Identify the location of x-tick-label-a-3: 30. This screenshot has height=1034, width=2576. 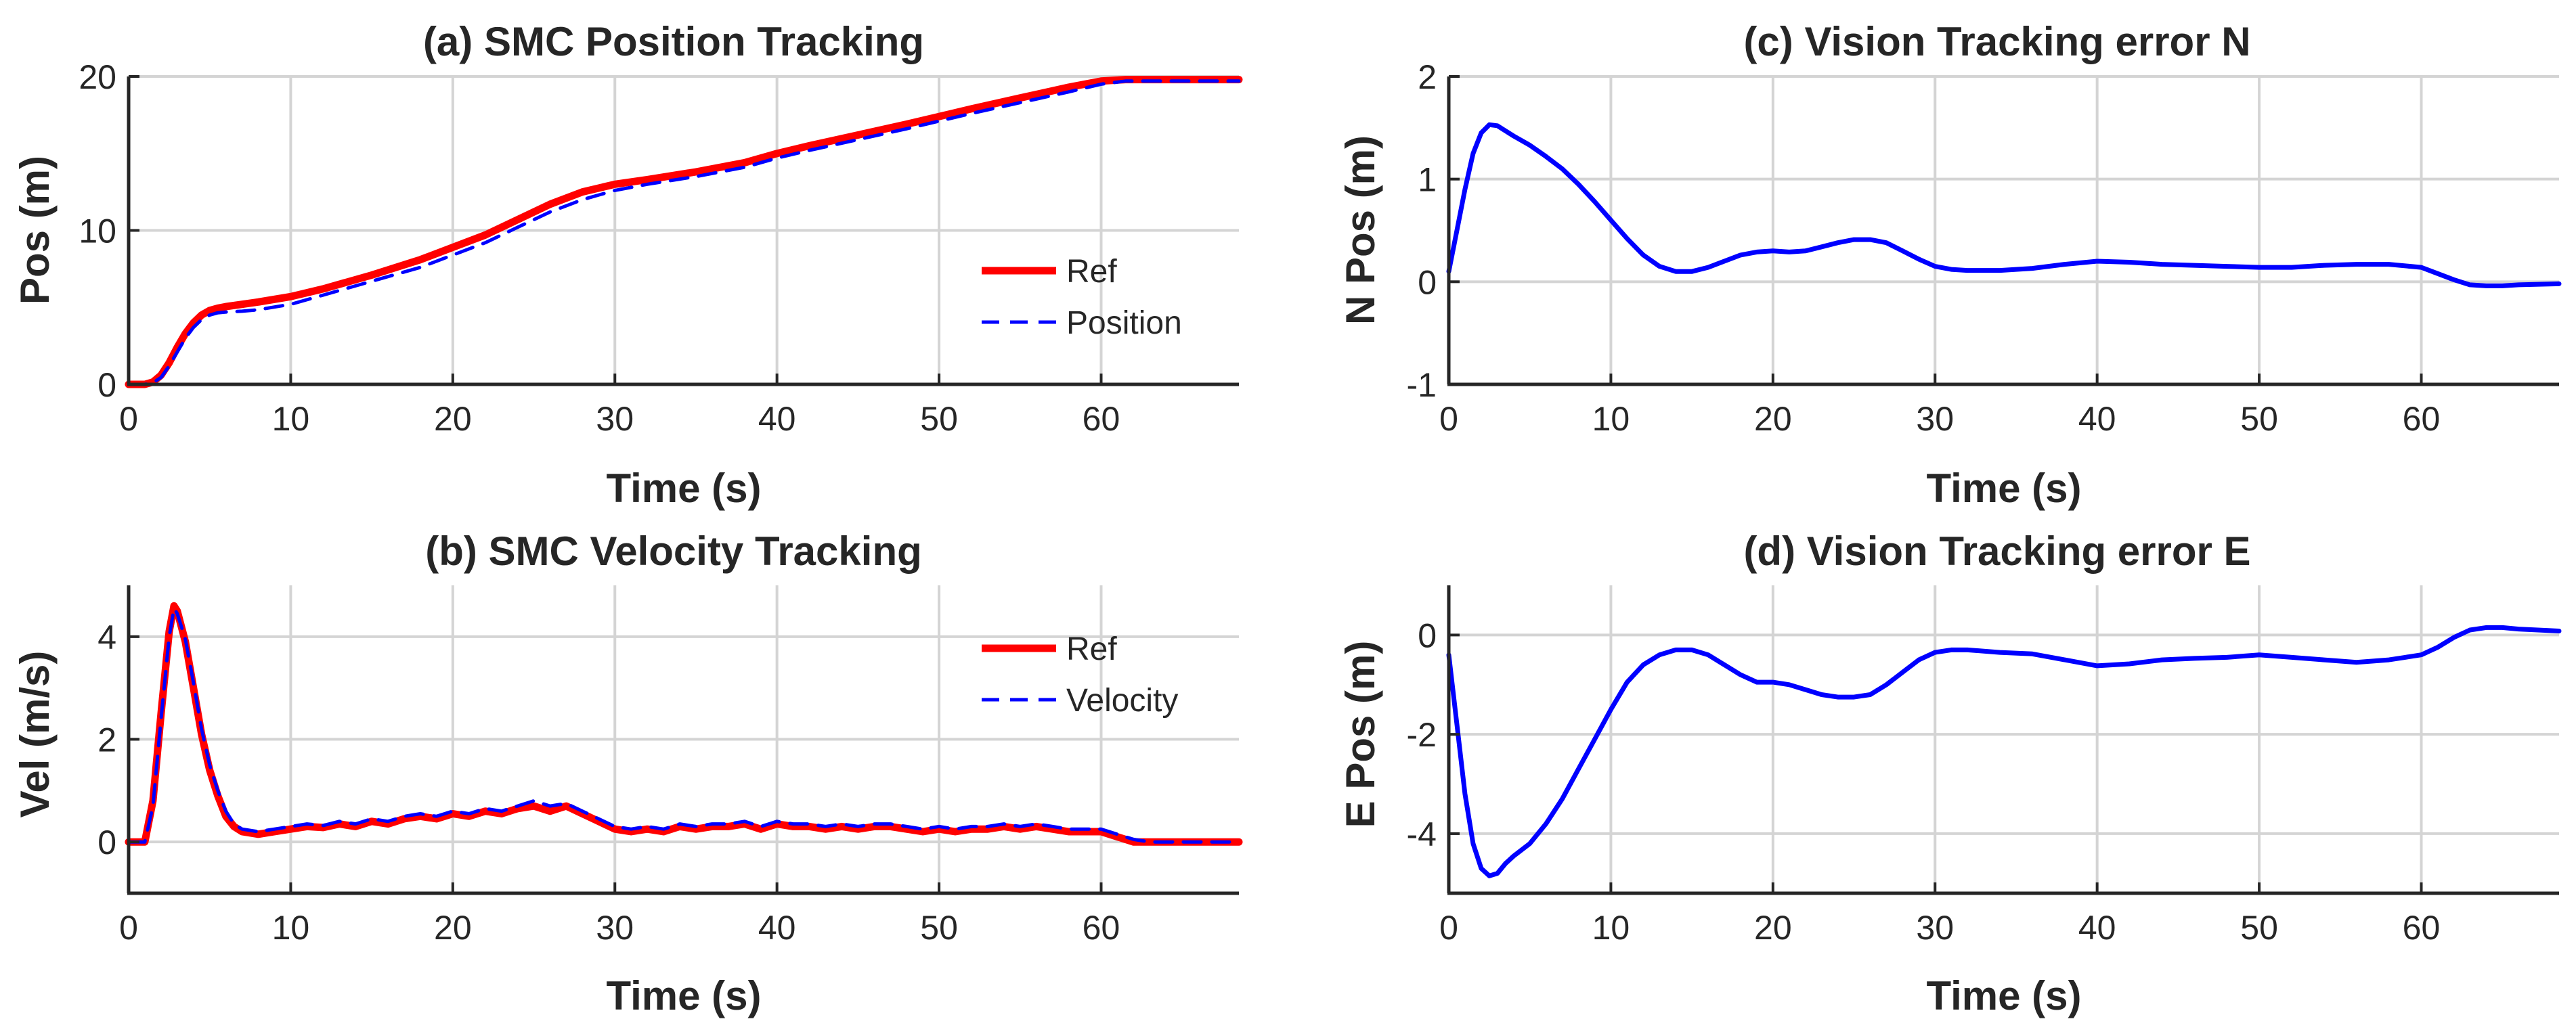
(615, 419).